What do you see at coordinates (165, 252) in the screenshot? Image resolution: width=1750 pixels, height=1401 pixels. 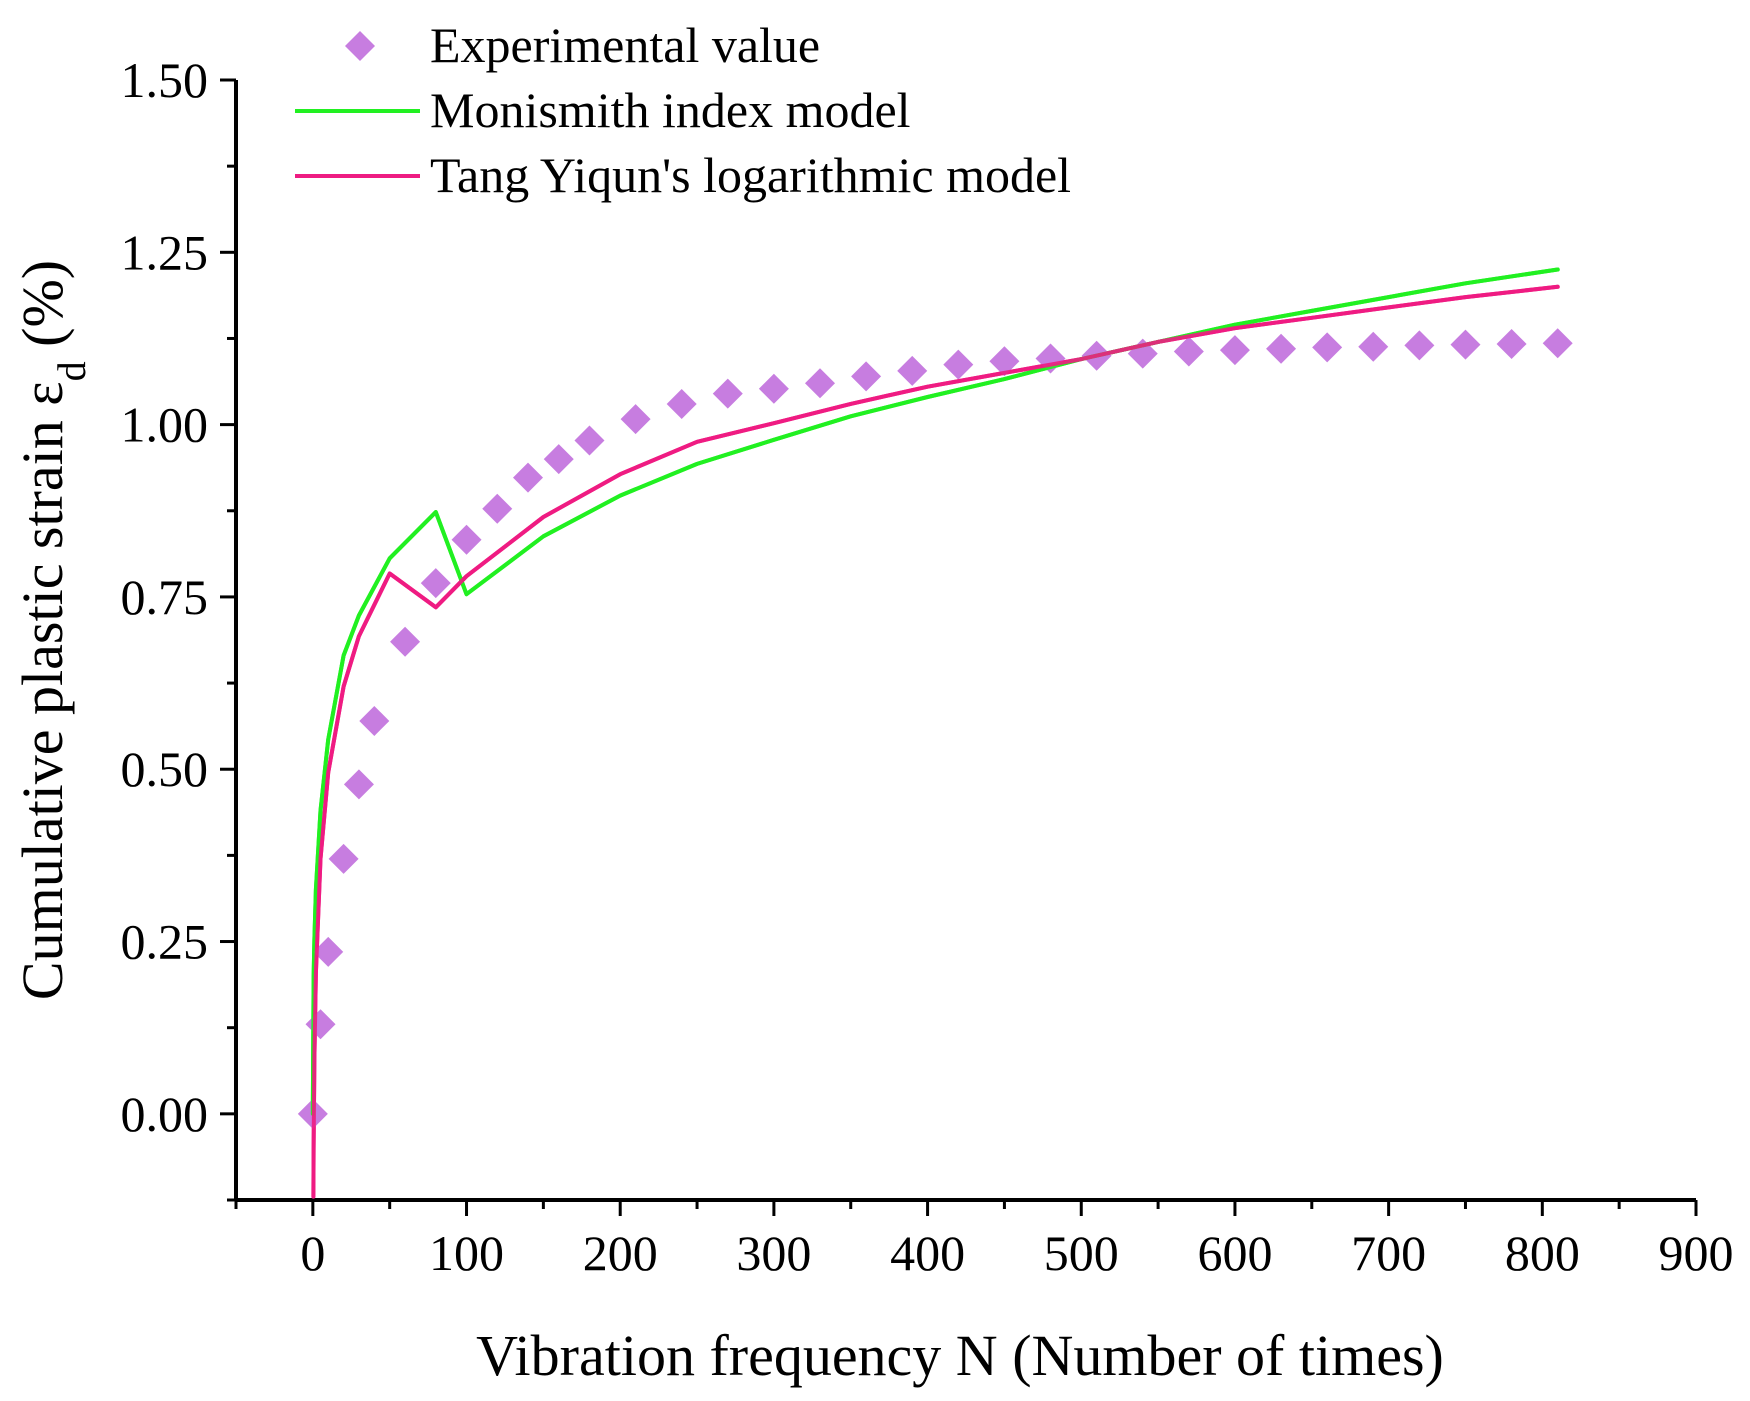 I see `y-tick-label: 1.25` at bounding box center [165, 252].